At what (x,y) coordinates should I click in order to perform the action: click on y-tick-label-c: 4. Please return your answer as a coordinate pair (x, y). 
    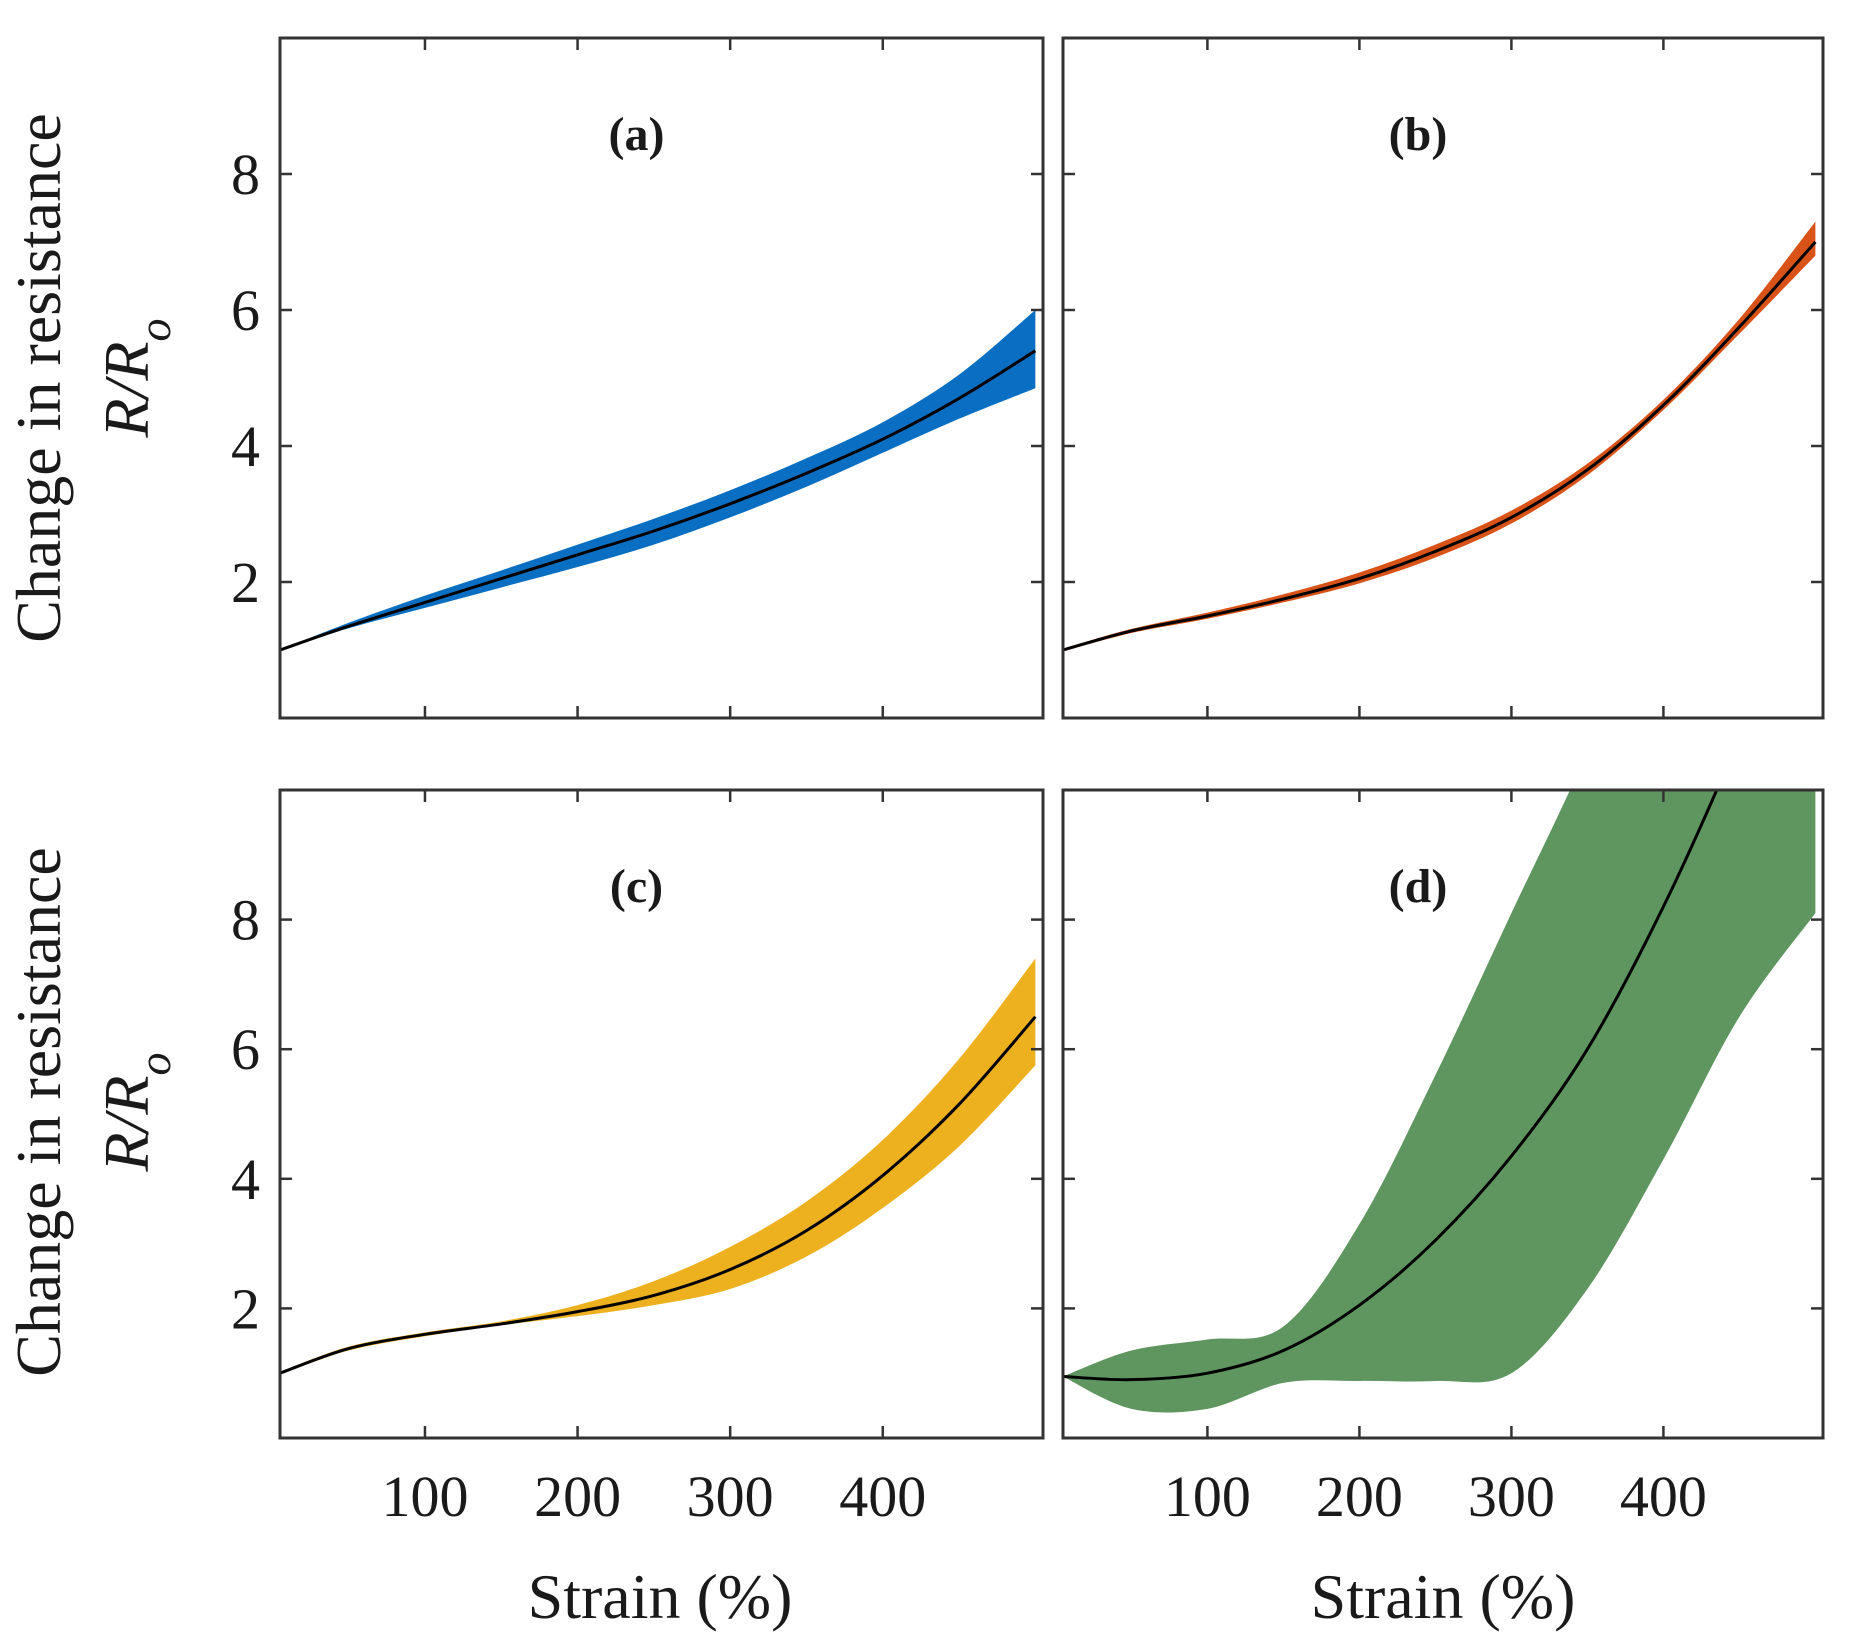
    Looking at the image, I should click on (245, 1179).